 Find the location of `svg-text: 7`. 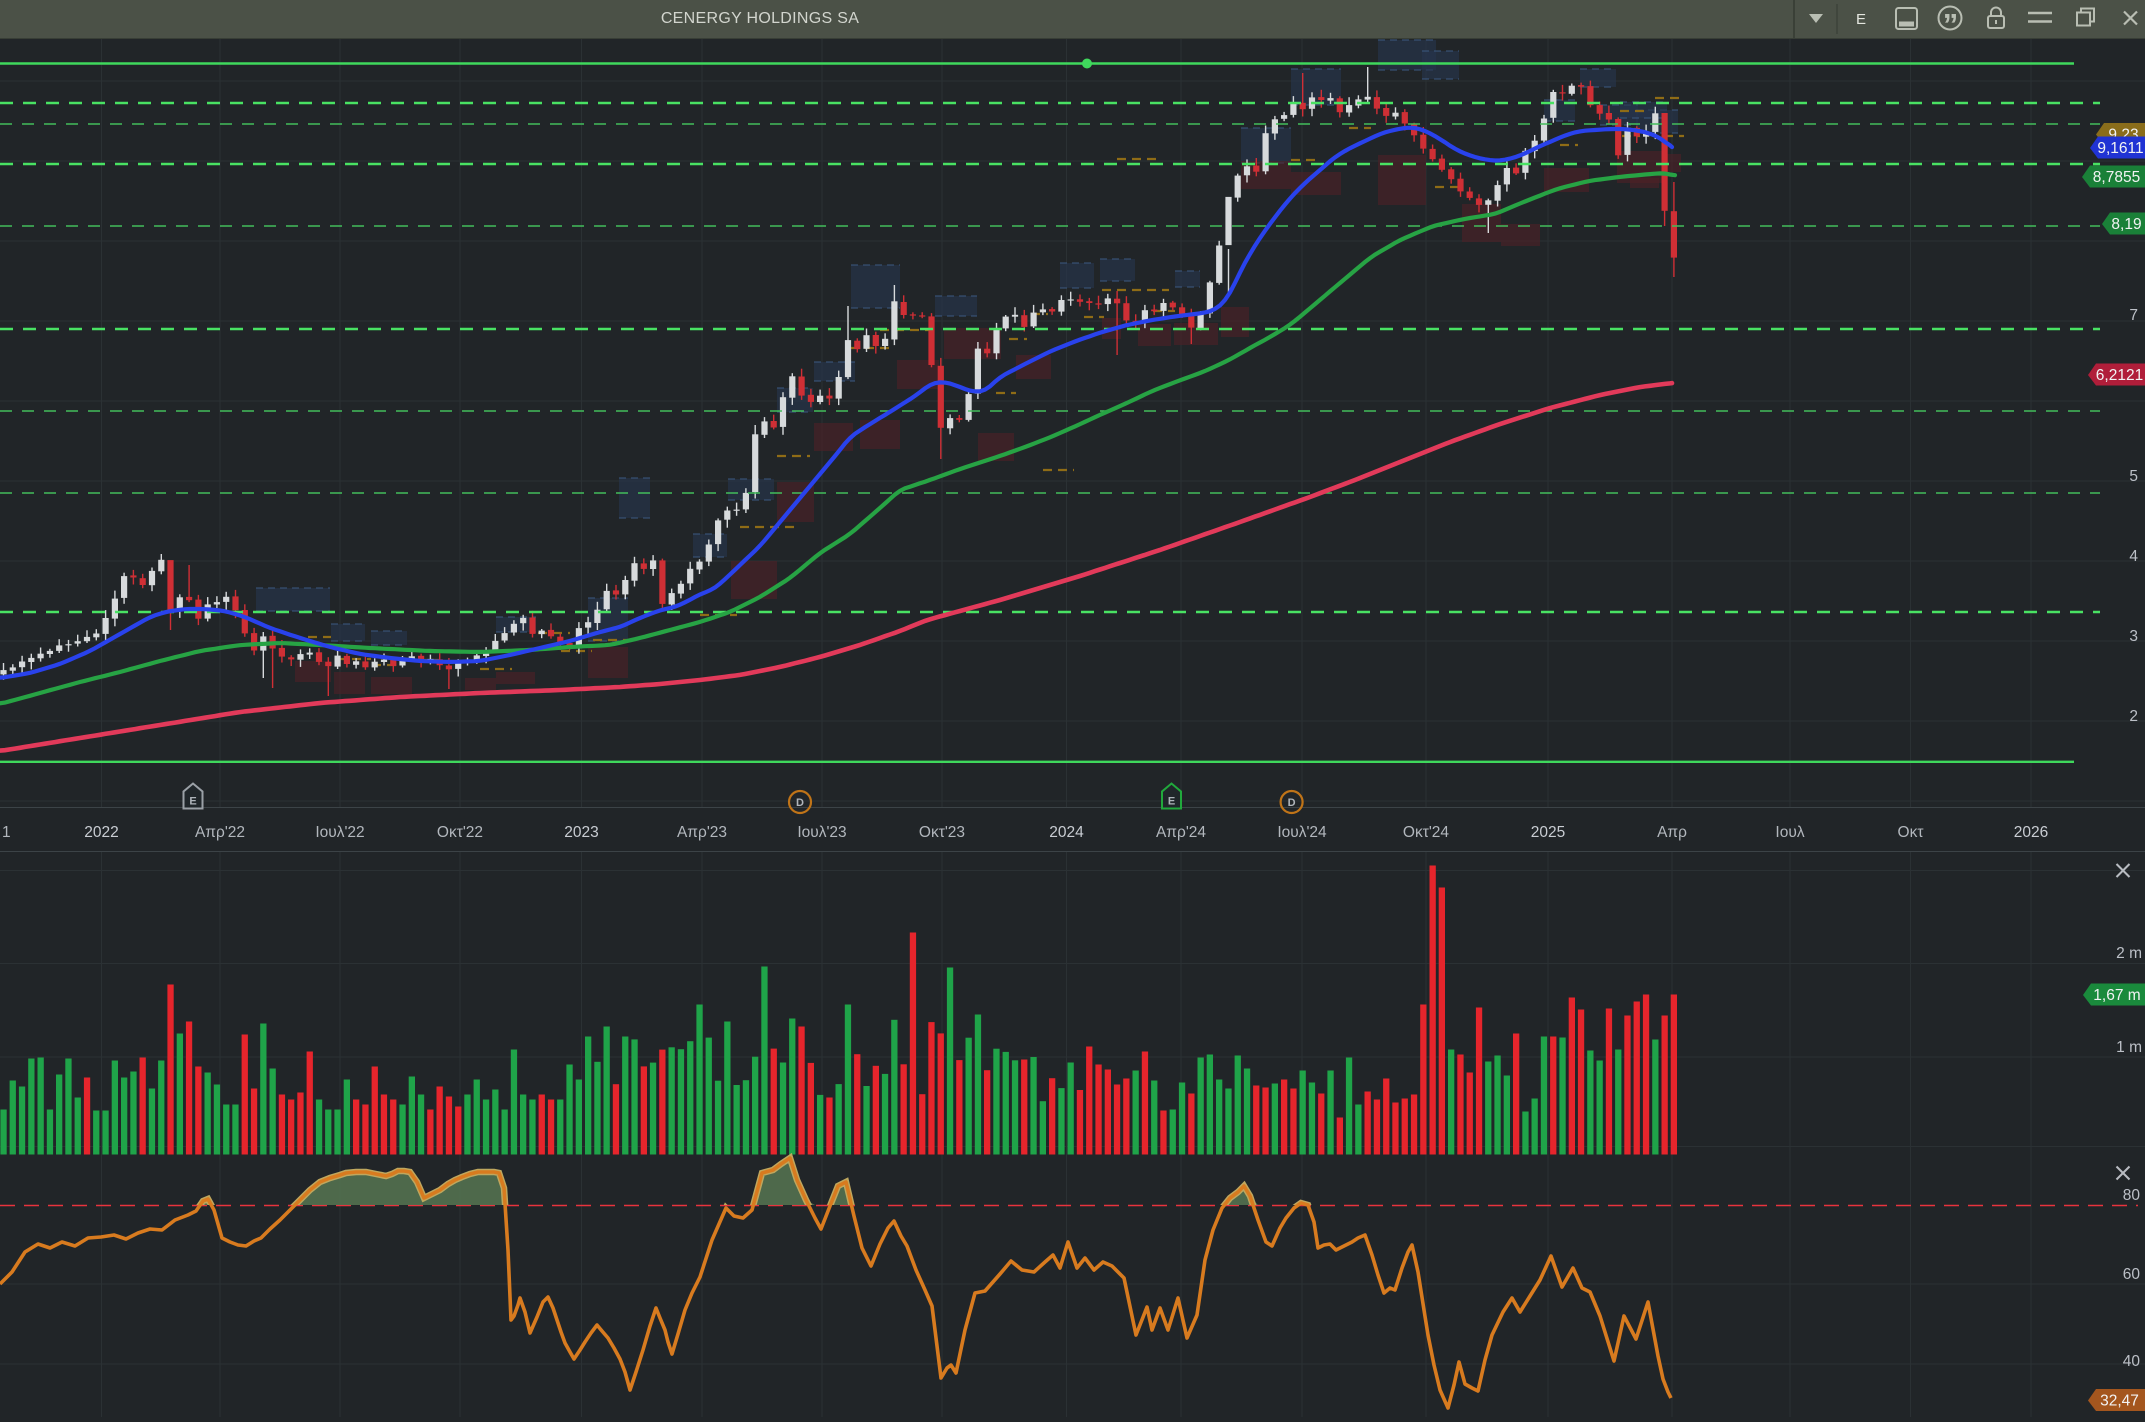

svg-text: 7 is located at coordinates (2133, 315).